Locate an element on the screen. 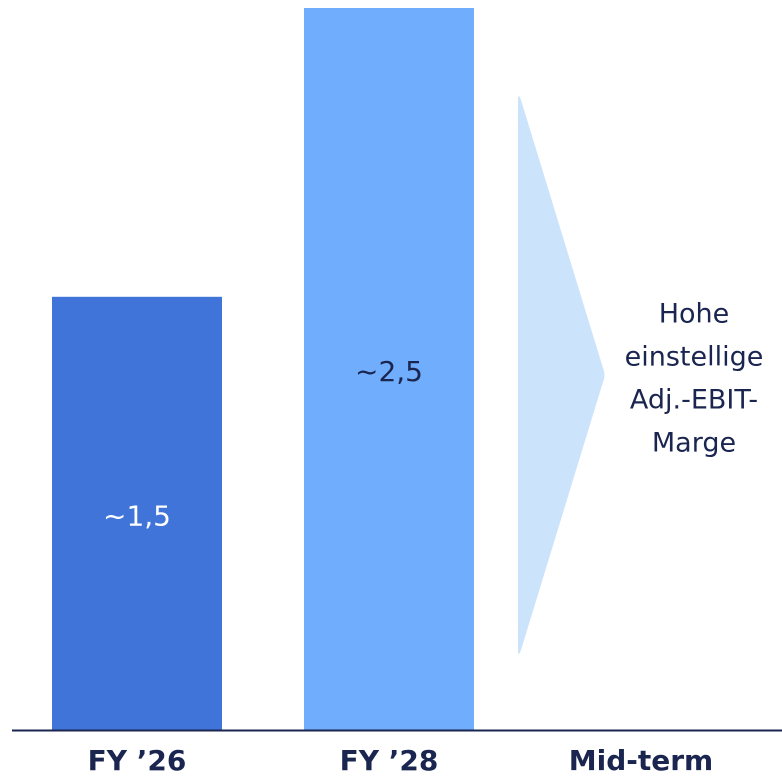 Image resolution: width=782 pixels, height=781 pixels. bar is located at coordinates (137, 513).